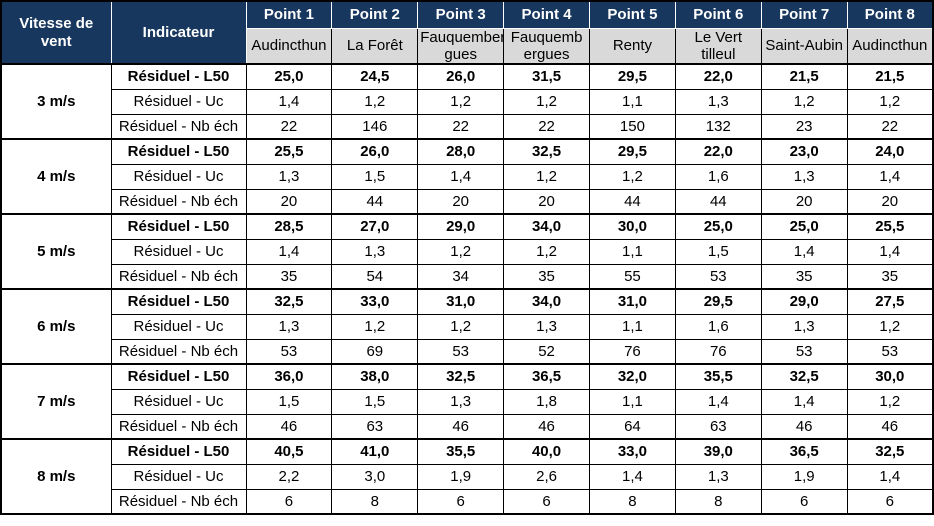  What do you see at coordinates (804, 101) in the screenshot?
I see `value-cell-point-7: 1,2` at bounding box center [804, 101].